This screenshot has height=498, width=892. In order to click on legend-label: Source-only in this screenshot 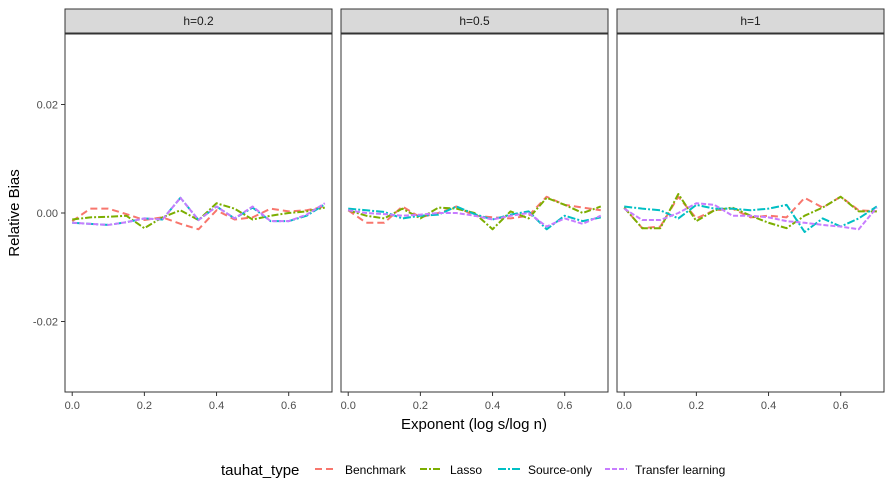, I will do `click(560, 470)`.